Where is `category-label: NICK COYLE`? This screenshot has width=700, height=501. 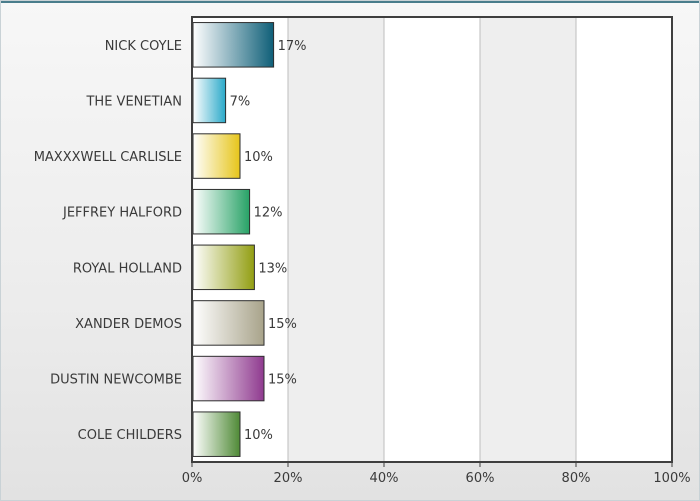 category-label: NICK COYLE is located at coordinates (143, 46).